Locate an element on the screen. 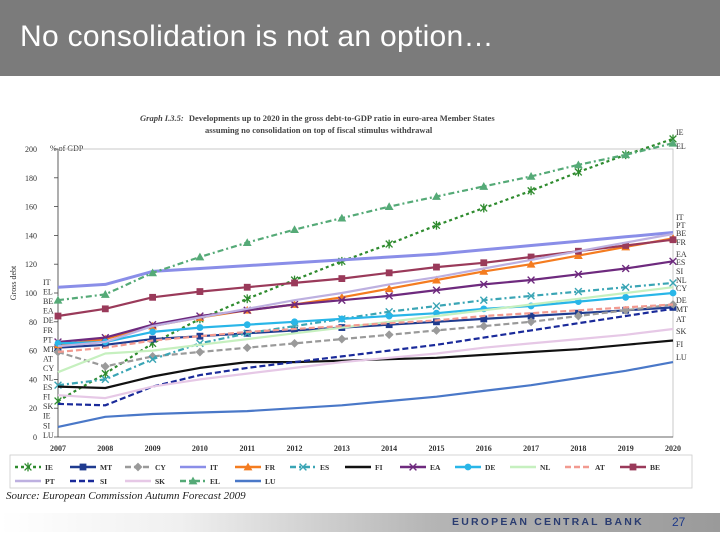 The height and width of the screenshot is (540, 720). legend-item-el: EL is located at coordinates (200, 481).